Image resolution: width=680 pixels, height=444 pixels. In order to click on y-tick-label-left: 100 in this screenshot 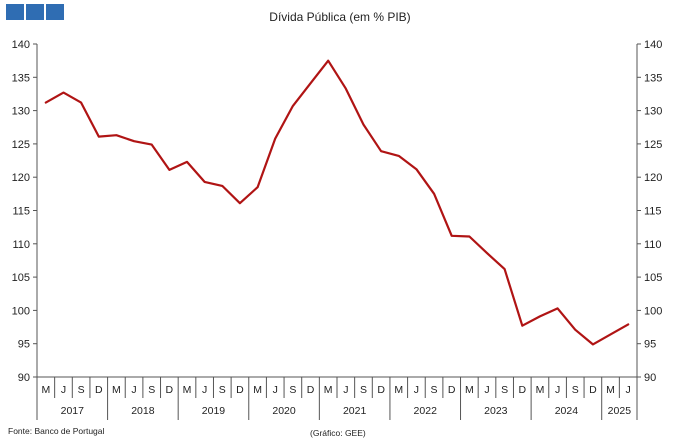, I will do `click(21, 311)`.